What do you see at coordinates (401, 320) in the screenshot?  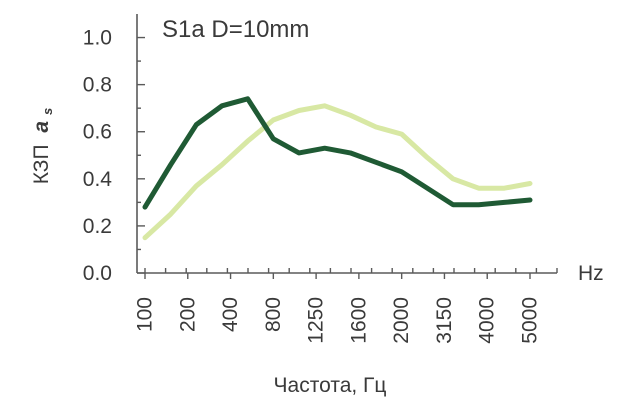 I see `x-tick-label: 2000` at bounding box center [401, 320].